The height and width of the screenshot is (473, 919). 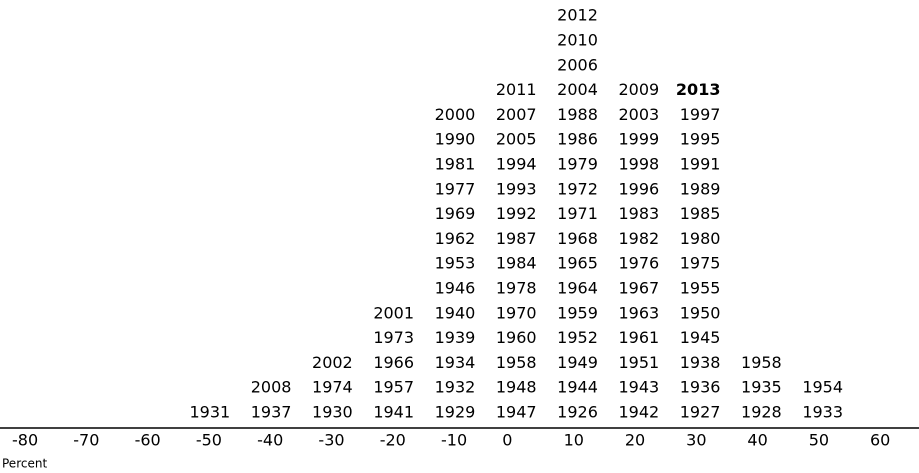 What do you see at coordinates (271, 387) in the screenshot?
I see `year-label: 2008` at bounding box center [271, 387].